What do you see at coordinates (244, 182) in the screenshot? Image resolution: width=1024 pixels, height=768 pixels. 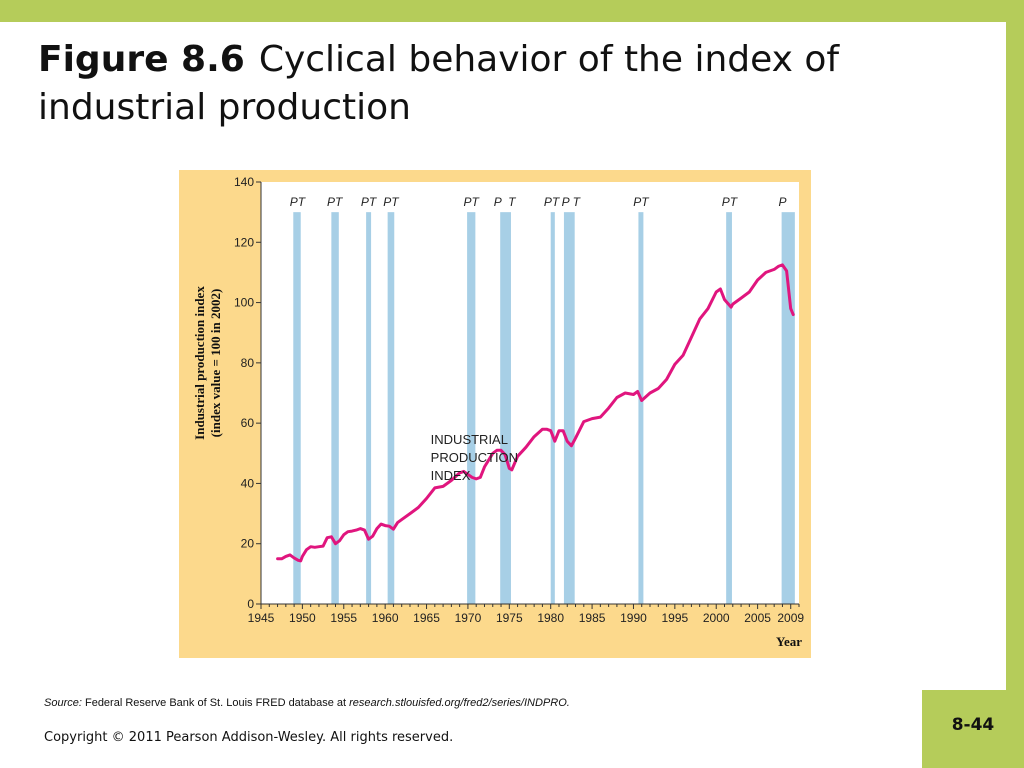 I see `y-tick-label: 140` at bounding box center [244, 182].